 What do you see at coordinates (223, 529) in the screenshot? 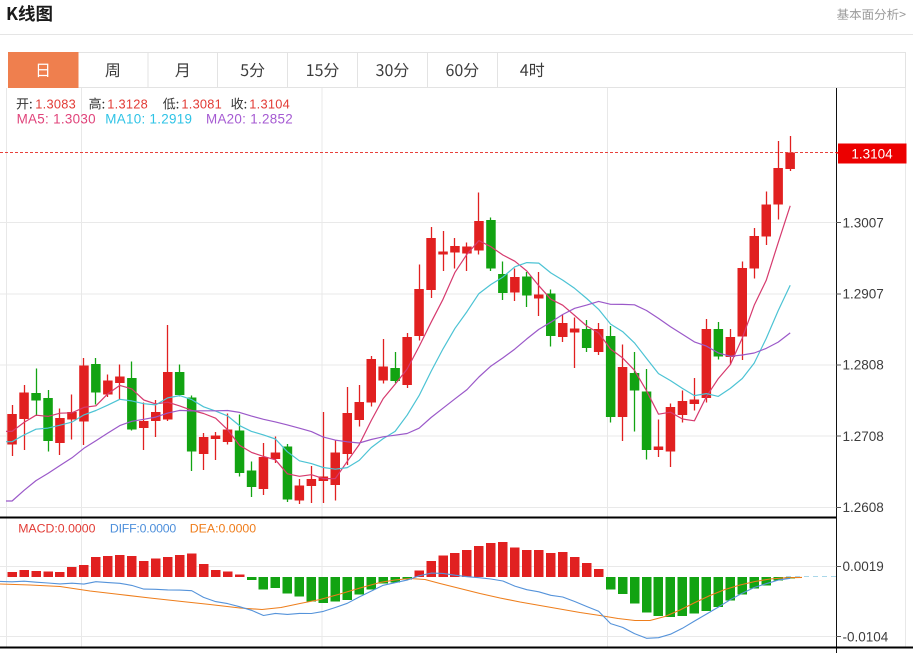
I see `svg-text: DEA:0.0000` at bounding box center [223, 529].